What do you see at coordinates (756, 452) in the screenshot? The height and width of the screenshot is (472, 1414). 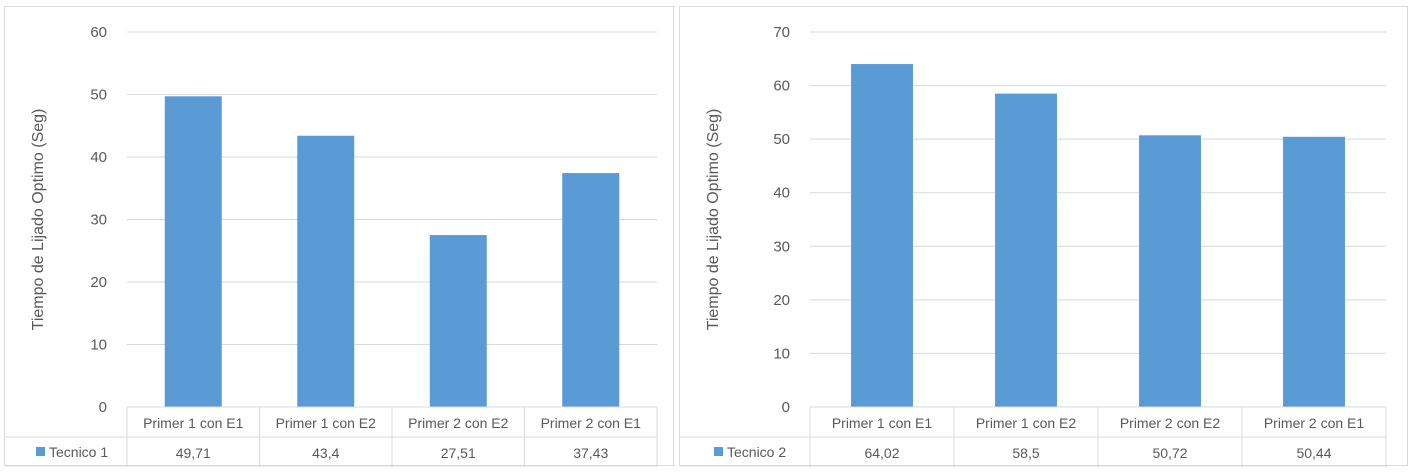 I see `series-label: Tecnico 2` at bounding box center [756, 452].